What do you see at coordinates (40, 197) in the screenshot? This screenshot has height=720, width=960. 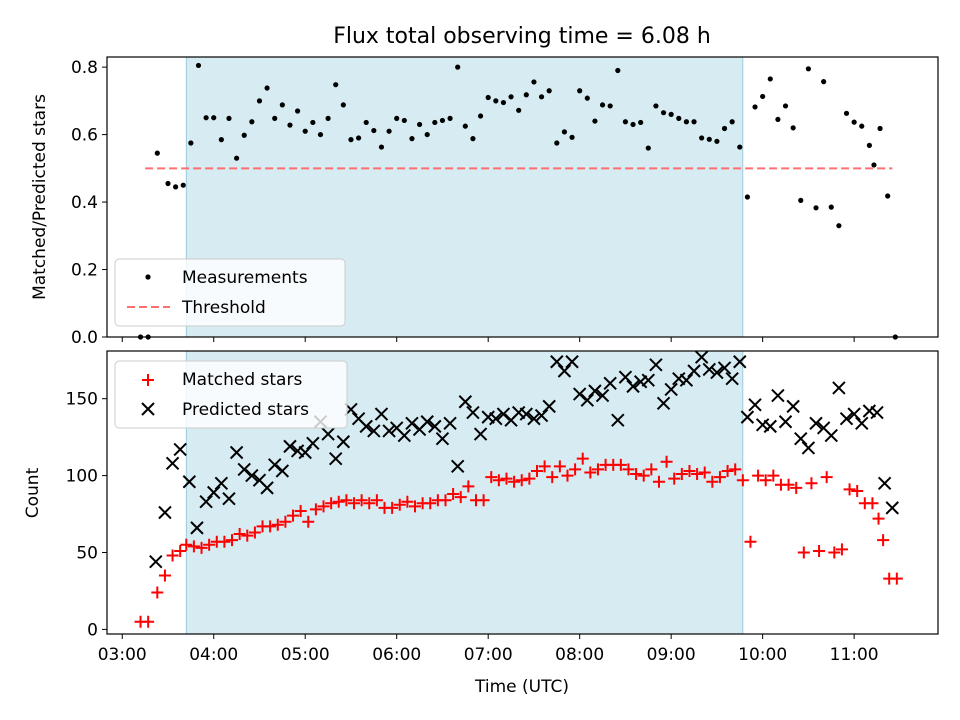 I see `top-y-axis-label: Matched/Predicted stars` at bounding box center [40, 197].